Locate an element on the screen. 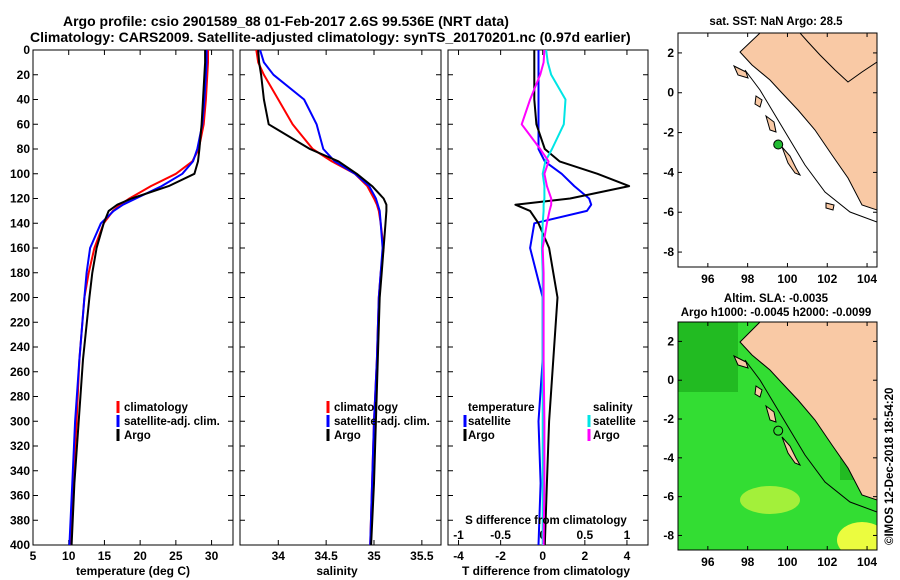 This screenshot has height=580, width=900. sla-map-title-2: Argo h1000: -0.0045 h2000: -0.0099 is located at coordinates (776, 313).